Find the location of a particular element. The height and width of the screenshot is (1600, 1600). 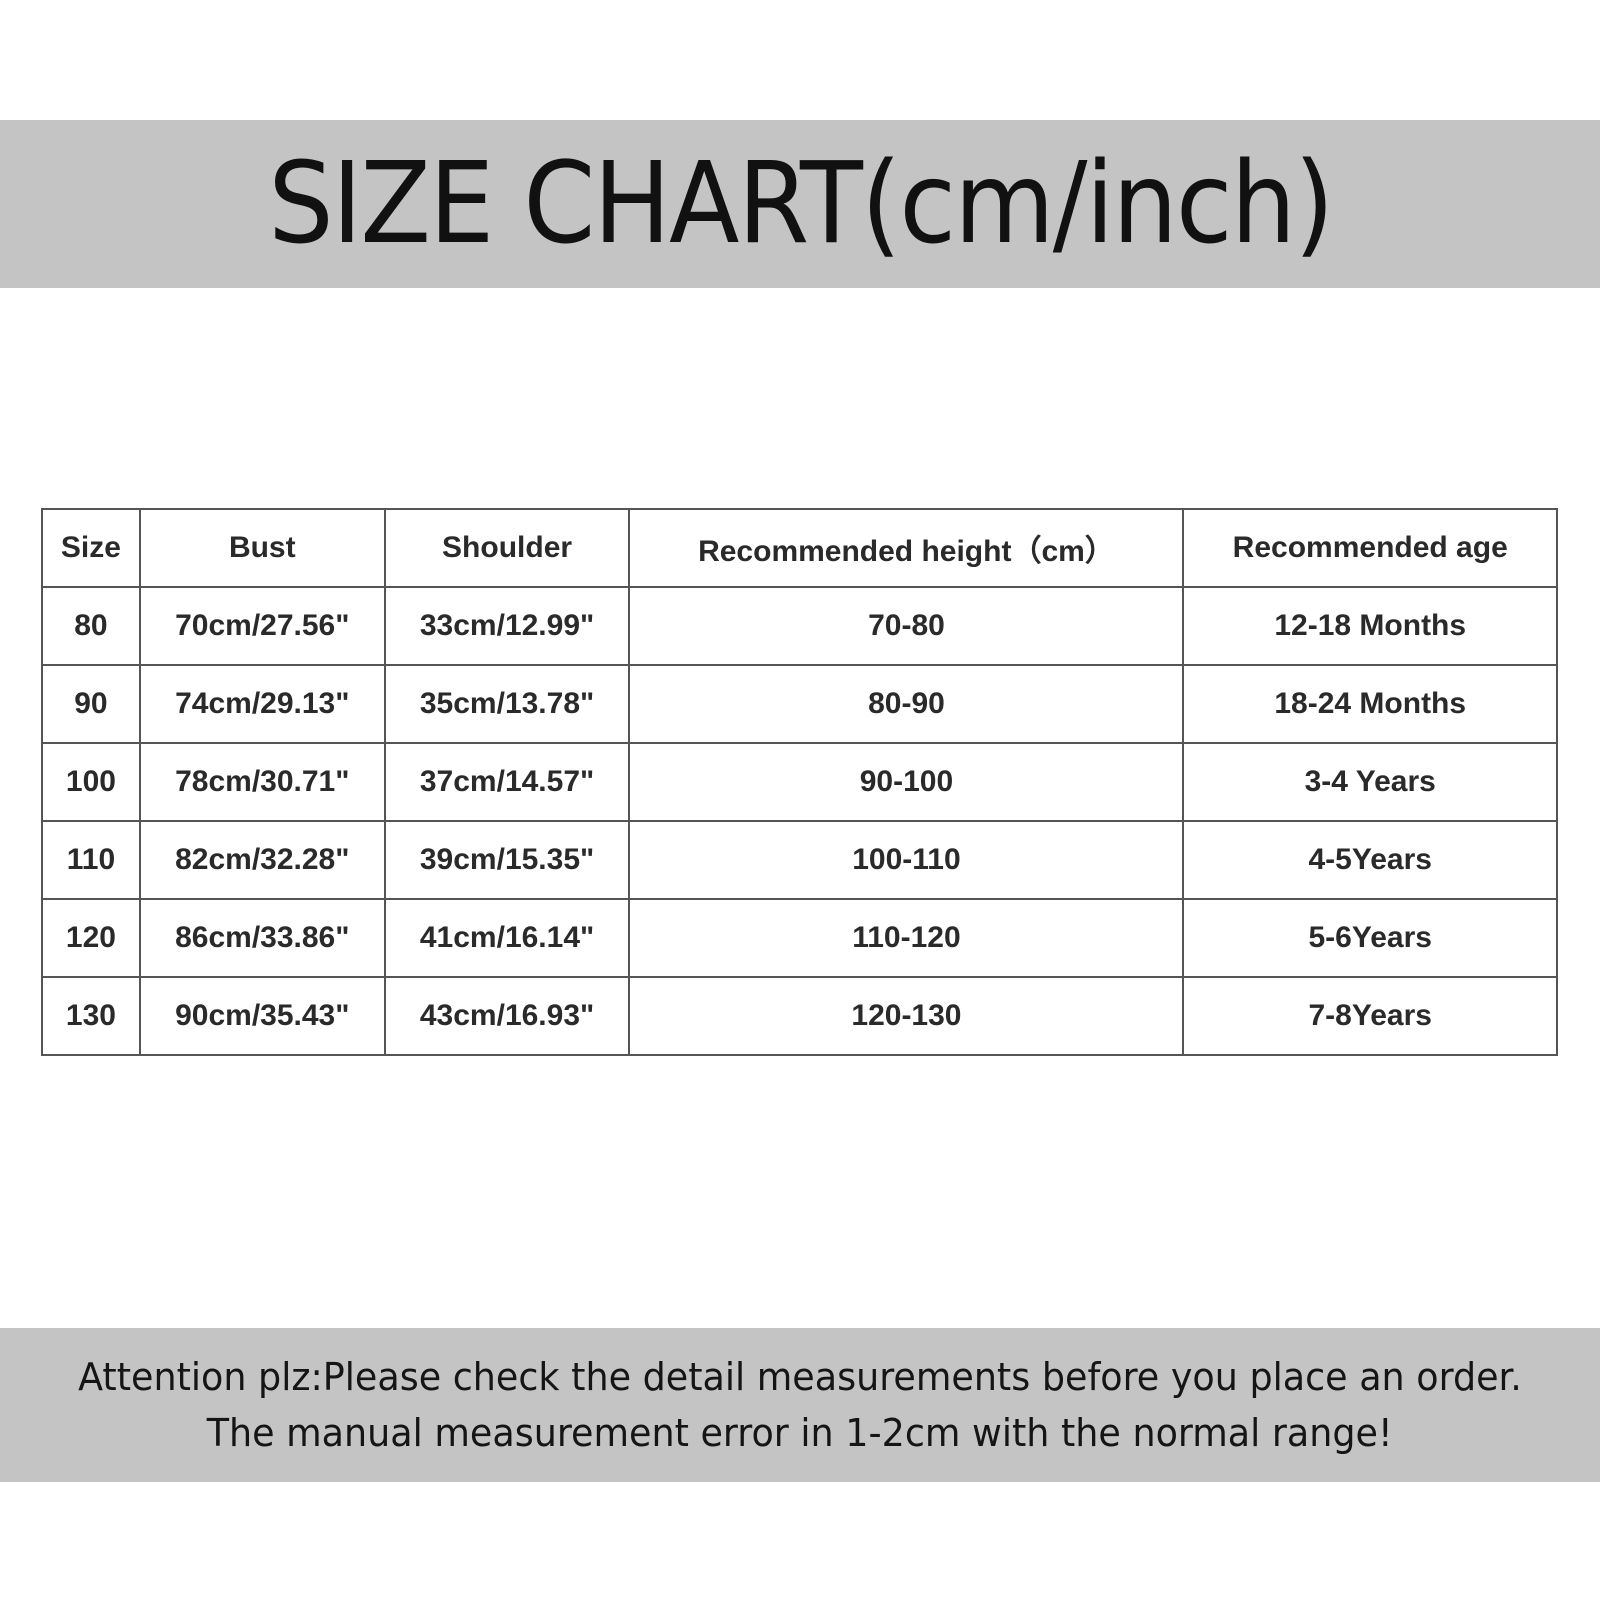

table-row: 110 82cm/32.28" 39cm/15.35" 100-110 4-5Years is located at coordinates (799, 860).